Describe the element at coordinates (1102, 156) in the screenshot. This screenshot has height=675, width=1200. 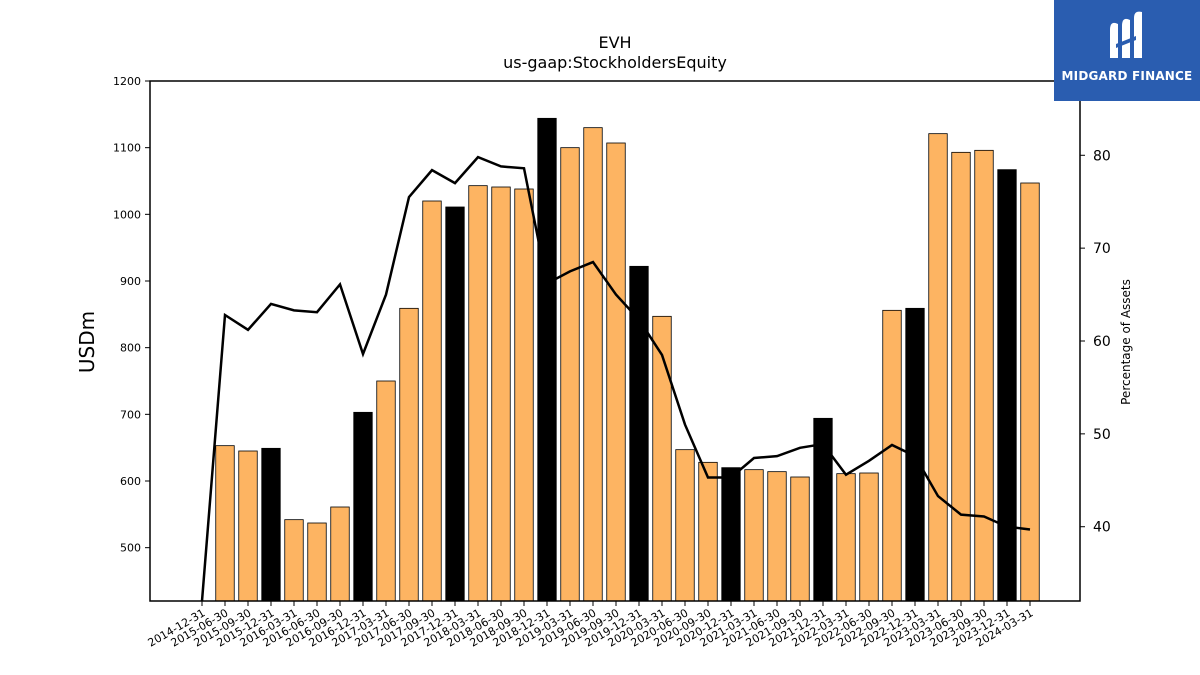
I see `y2-tick-label-80: 80` at that location.